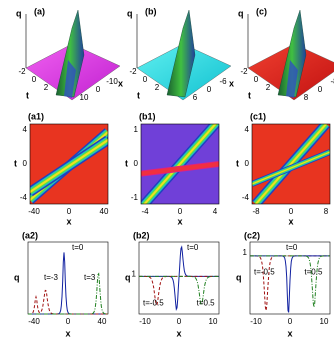 Image resolution: width=334 pixels, height=345 pixels. Describe the element at coordinates (258, 116) in the screenshot. I see `panel-label: (c1)` at that location.